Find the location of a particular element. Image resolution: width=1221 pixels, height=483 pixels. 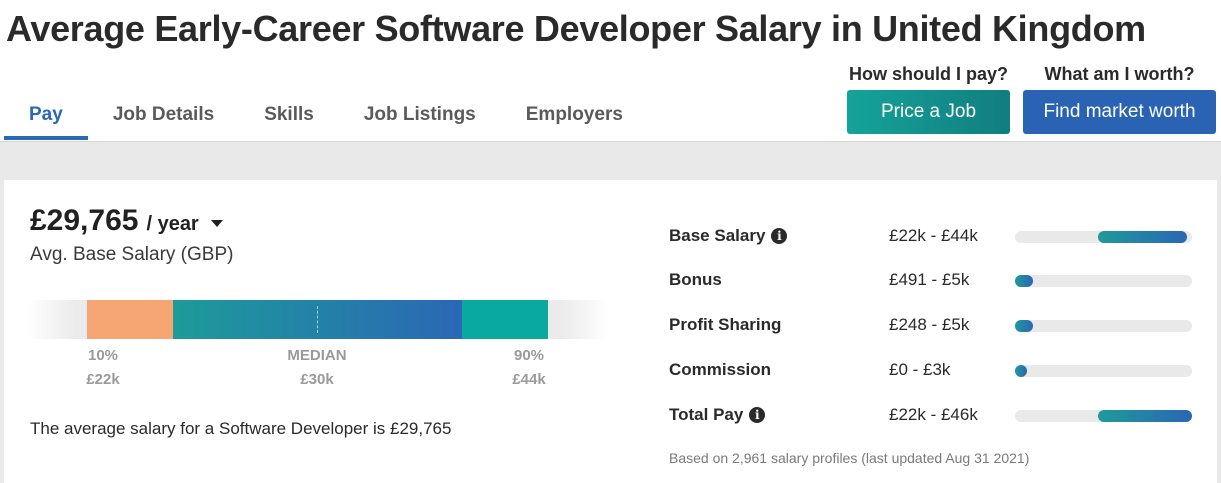

salary-headline: £29,765 / year is located at coordinates (126, 221).